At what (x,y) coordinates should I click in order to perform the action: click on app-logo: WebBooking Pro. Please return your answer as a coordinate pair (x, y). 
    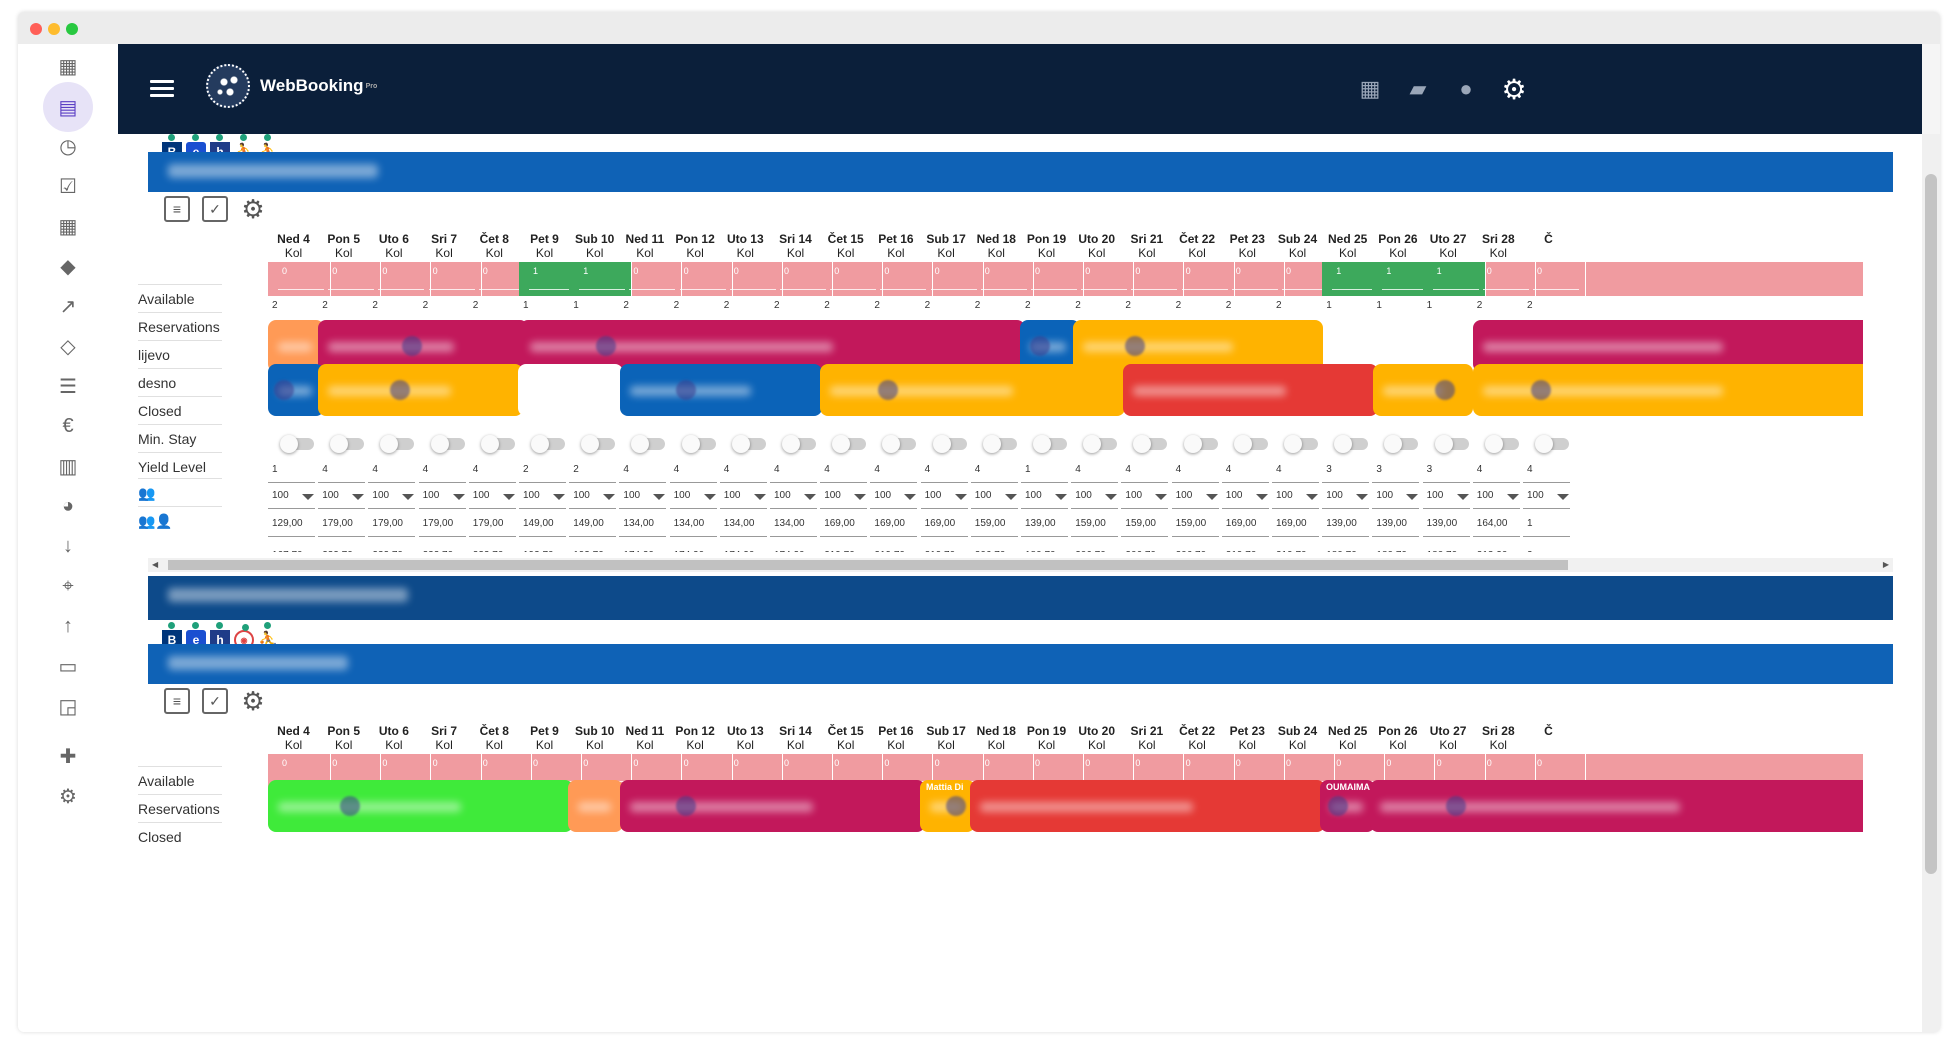
    Looking at the image, I should click on (291, 86).